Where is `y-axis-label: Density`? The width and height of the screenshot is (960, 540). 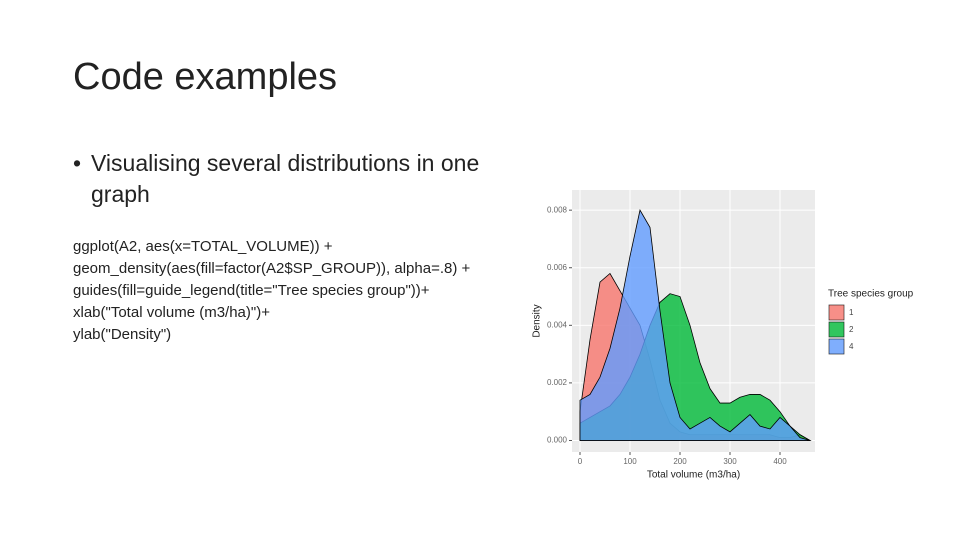
y-axis-label: Density is located at coordinates (537, 320).